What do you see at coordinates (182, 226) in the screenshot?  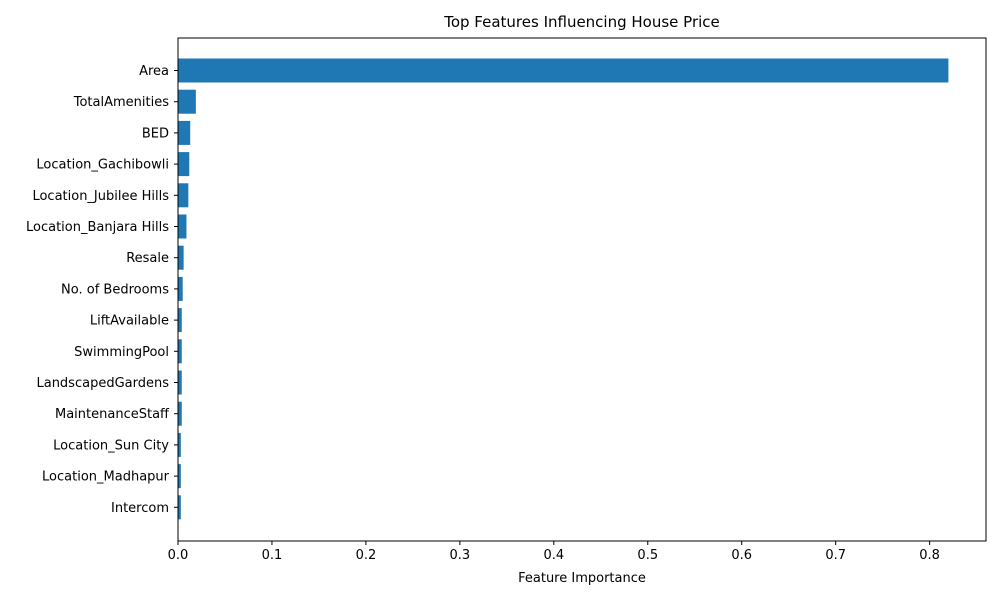 I see `bar-location-banjara-hills` at bounding box center [182, 226].